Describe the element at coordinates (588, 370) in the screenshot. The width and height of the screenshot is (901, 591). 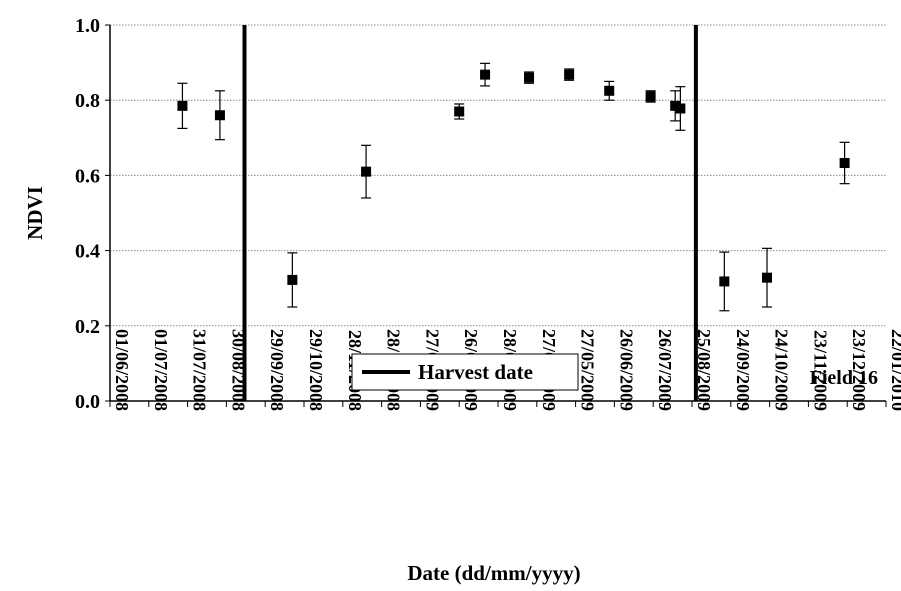
I see `x-tick-label: 27/05/2009` at that location.